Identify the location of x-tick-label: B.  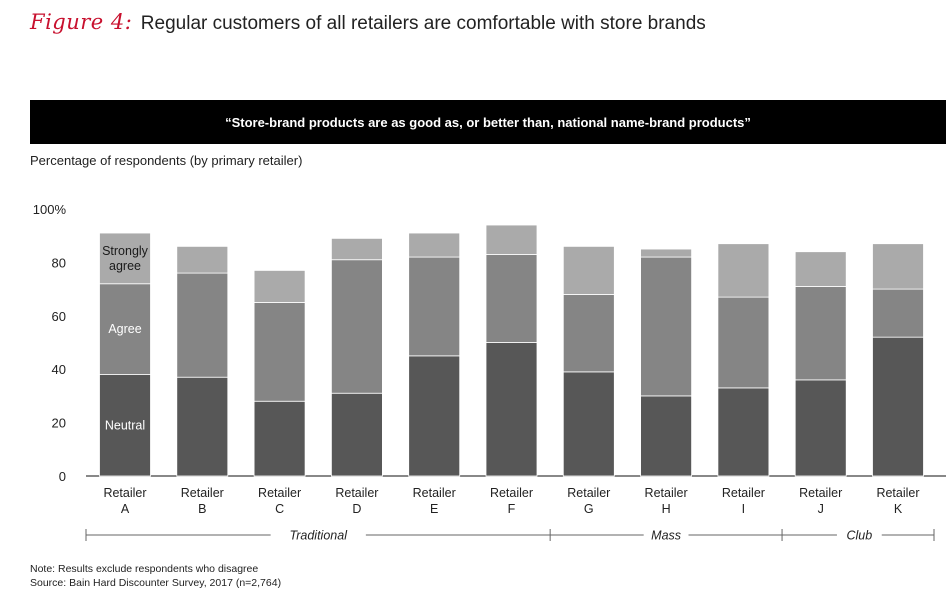
(202, 509).